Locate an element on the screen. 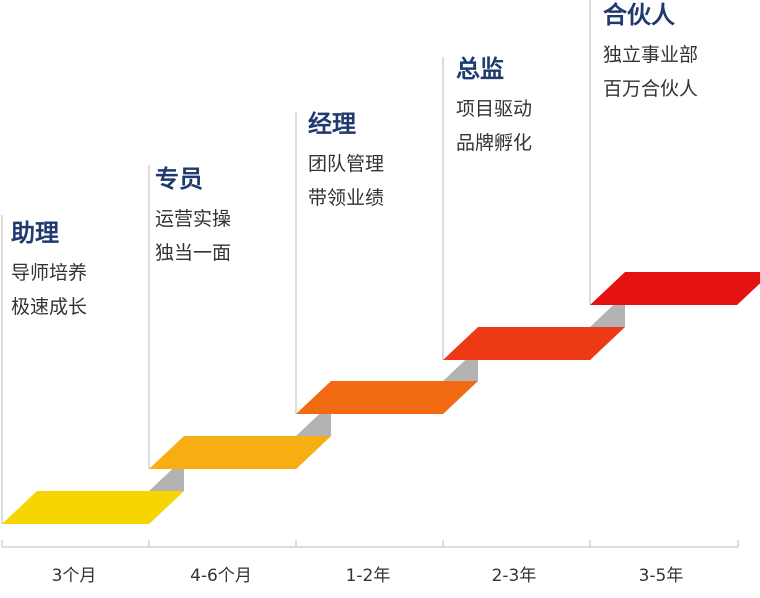  stage-desc-line: 运营实操 is located at coordinates (193, 219).